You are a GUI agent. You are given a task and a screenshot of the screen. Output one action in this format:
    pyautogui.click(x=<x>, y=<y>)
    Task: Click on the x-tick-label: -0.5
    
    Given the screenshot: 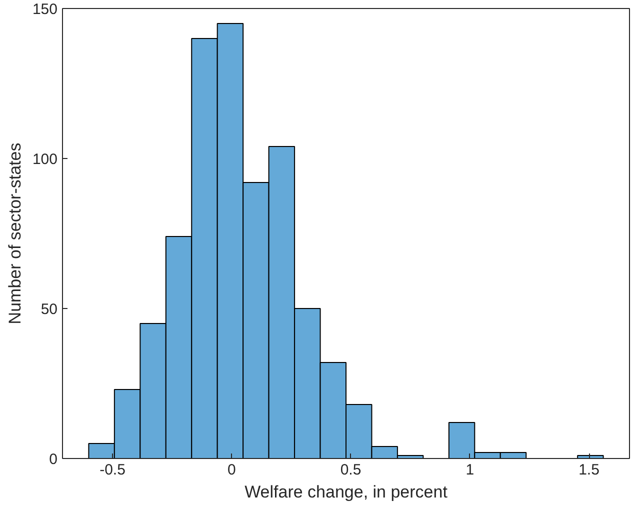 What is the action you would take?
    pyautogui.click(x=113, y=470)
    